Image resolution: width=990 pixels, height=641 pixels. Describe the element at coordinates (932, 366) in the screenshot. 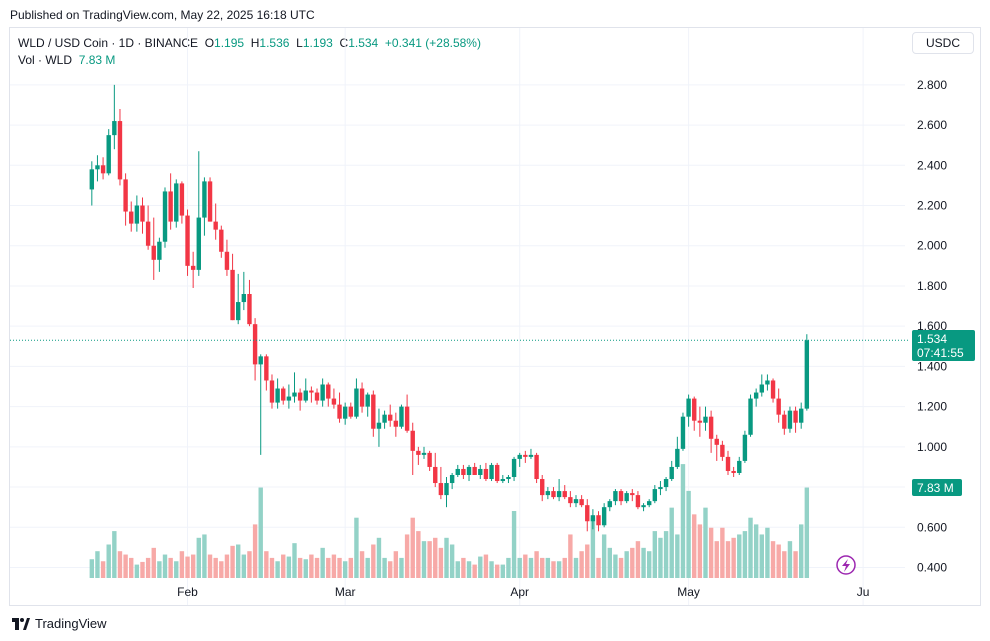

I see `price-tick-label: 1.400` at that location.